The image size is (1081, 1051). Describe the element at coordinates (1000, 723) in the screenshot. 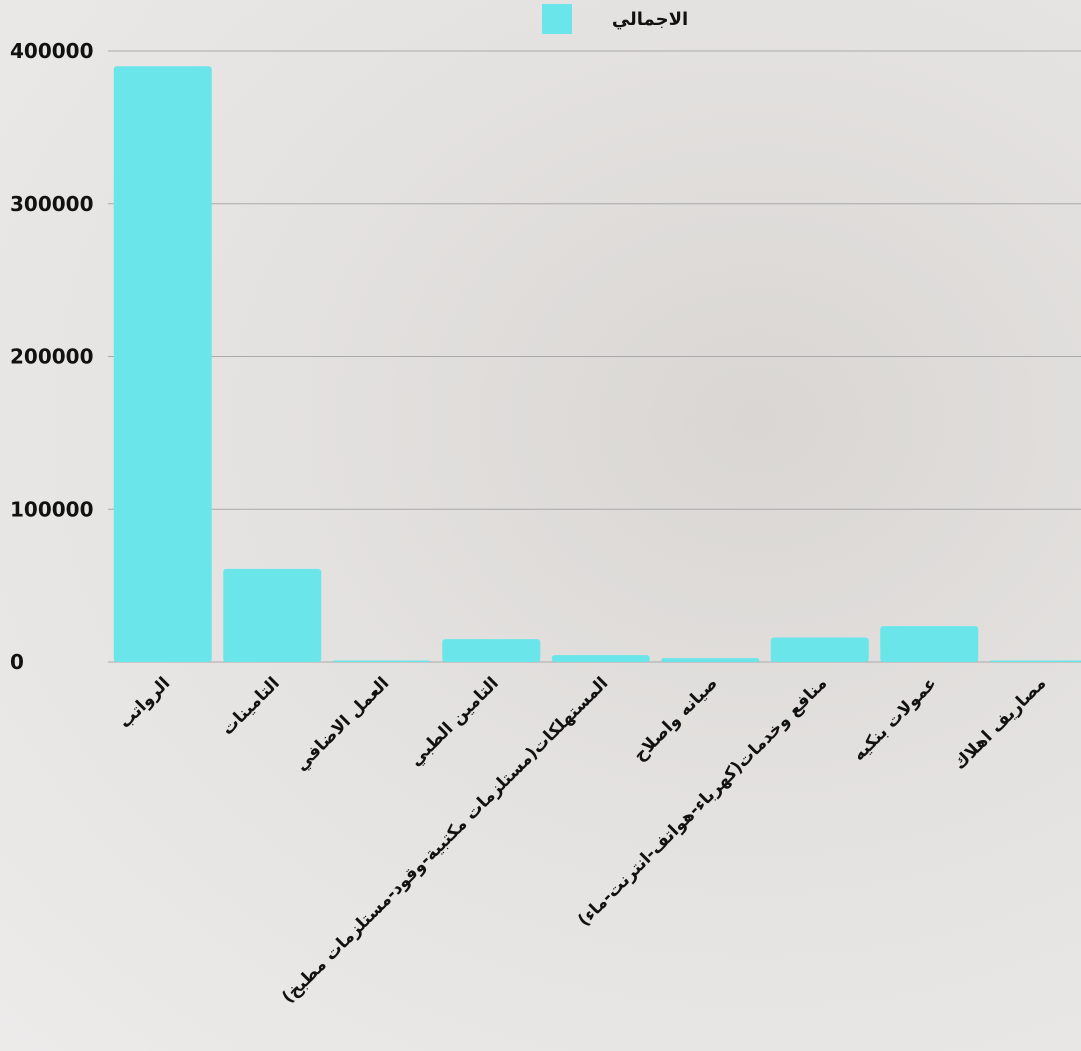

I see `x-tick-label: مصاريف اهلاك` at that location.